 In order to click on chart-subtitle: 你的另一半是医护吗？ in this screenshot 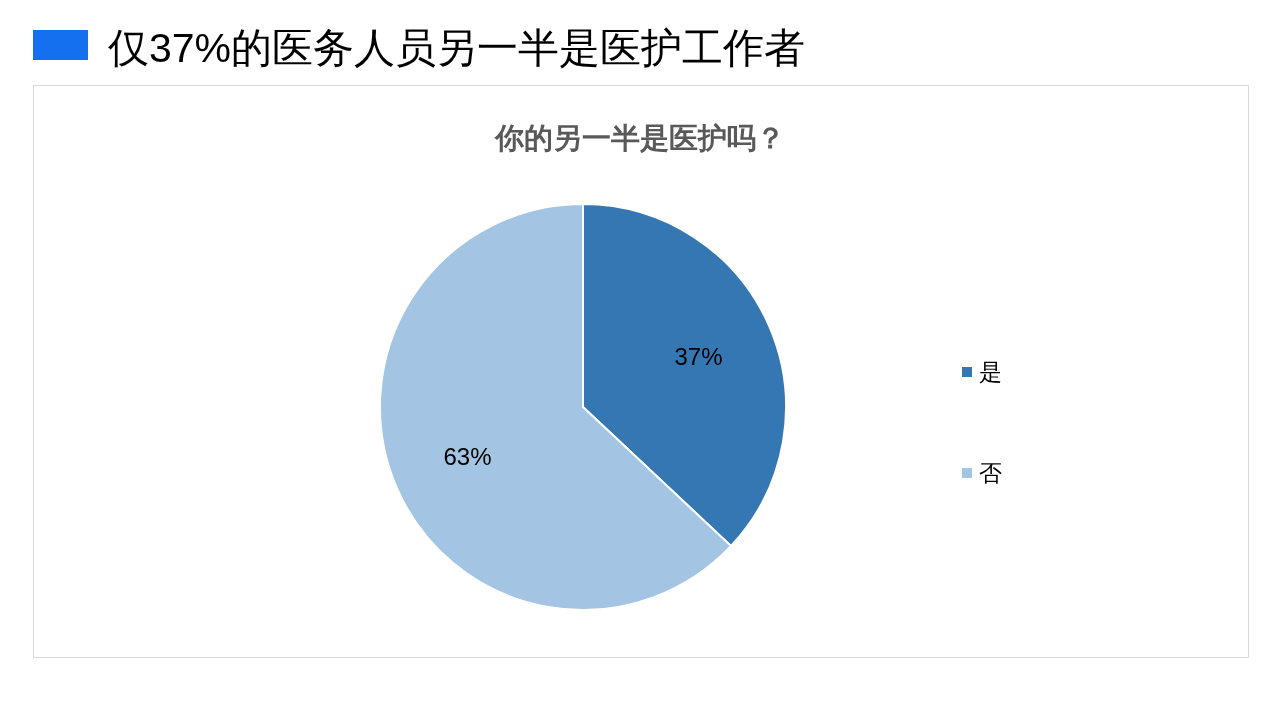, I will do `click(639, 138)`.